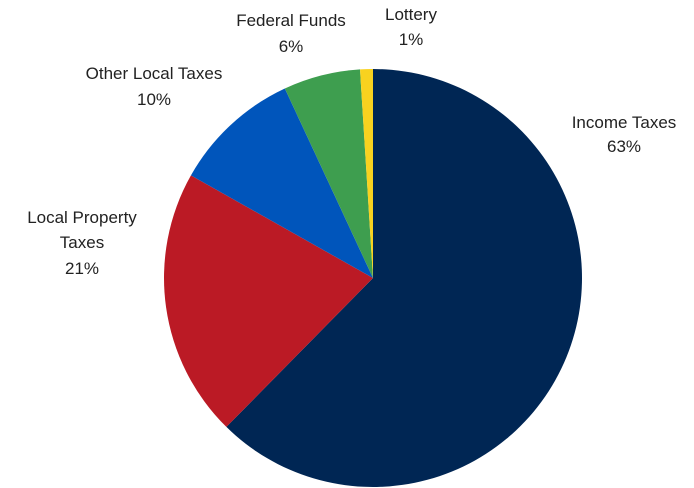 Image resolution: width=694 pixels, height=488 pixels. What do you see at coordinates (82, 217) in the screenshot?
I see `slice-label-local-property-taxes-line1: Local Property` at bounding box center [82, 217].